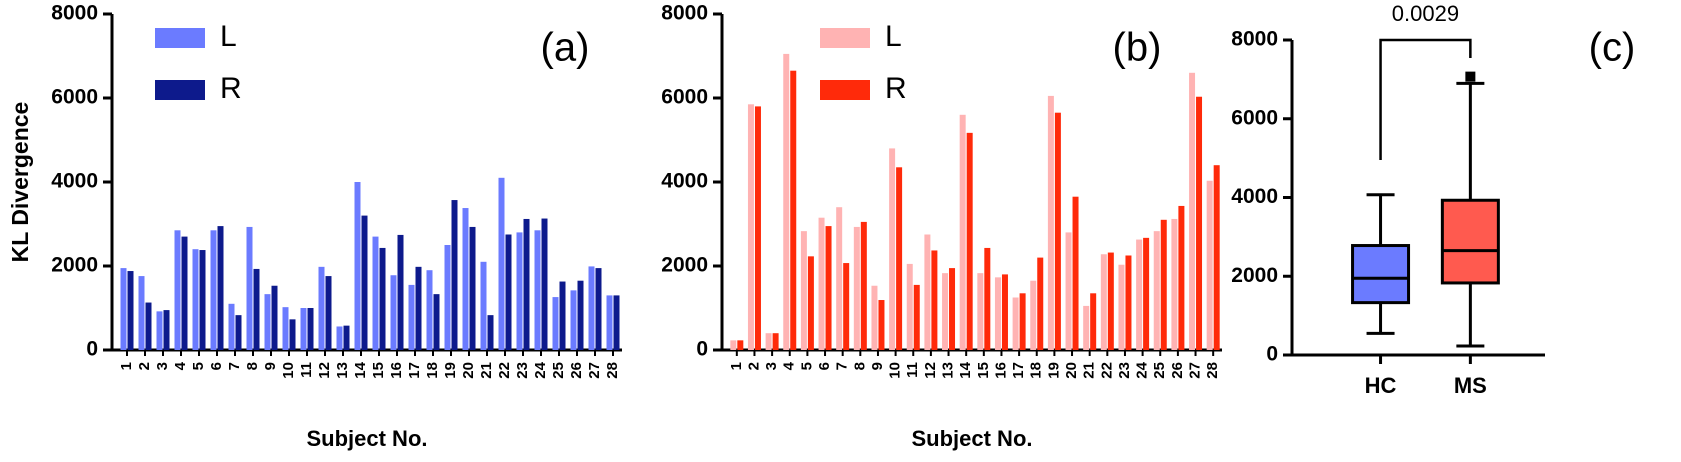  Describe the element at coordinates (234, 366) in the screenshot. I see `x-tick-label: 7` at that location.